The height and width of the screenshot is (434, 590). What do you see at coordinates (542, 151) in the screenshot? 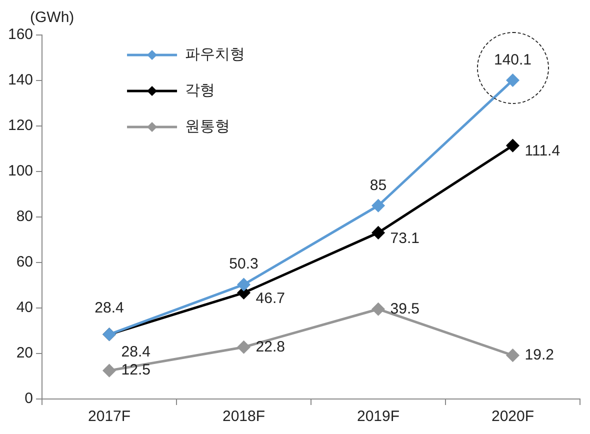
I see `data-label: 111.4` at bounding box center [542, 151].